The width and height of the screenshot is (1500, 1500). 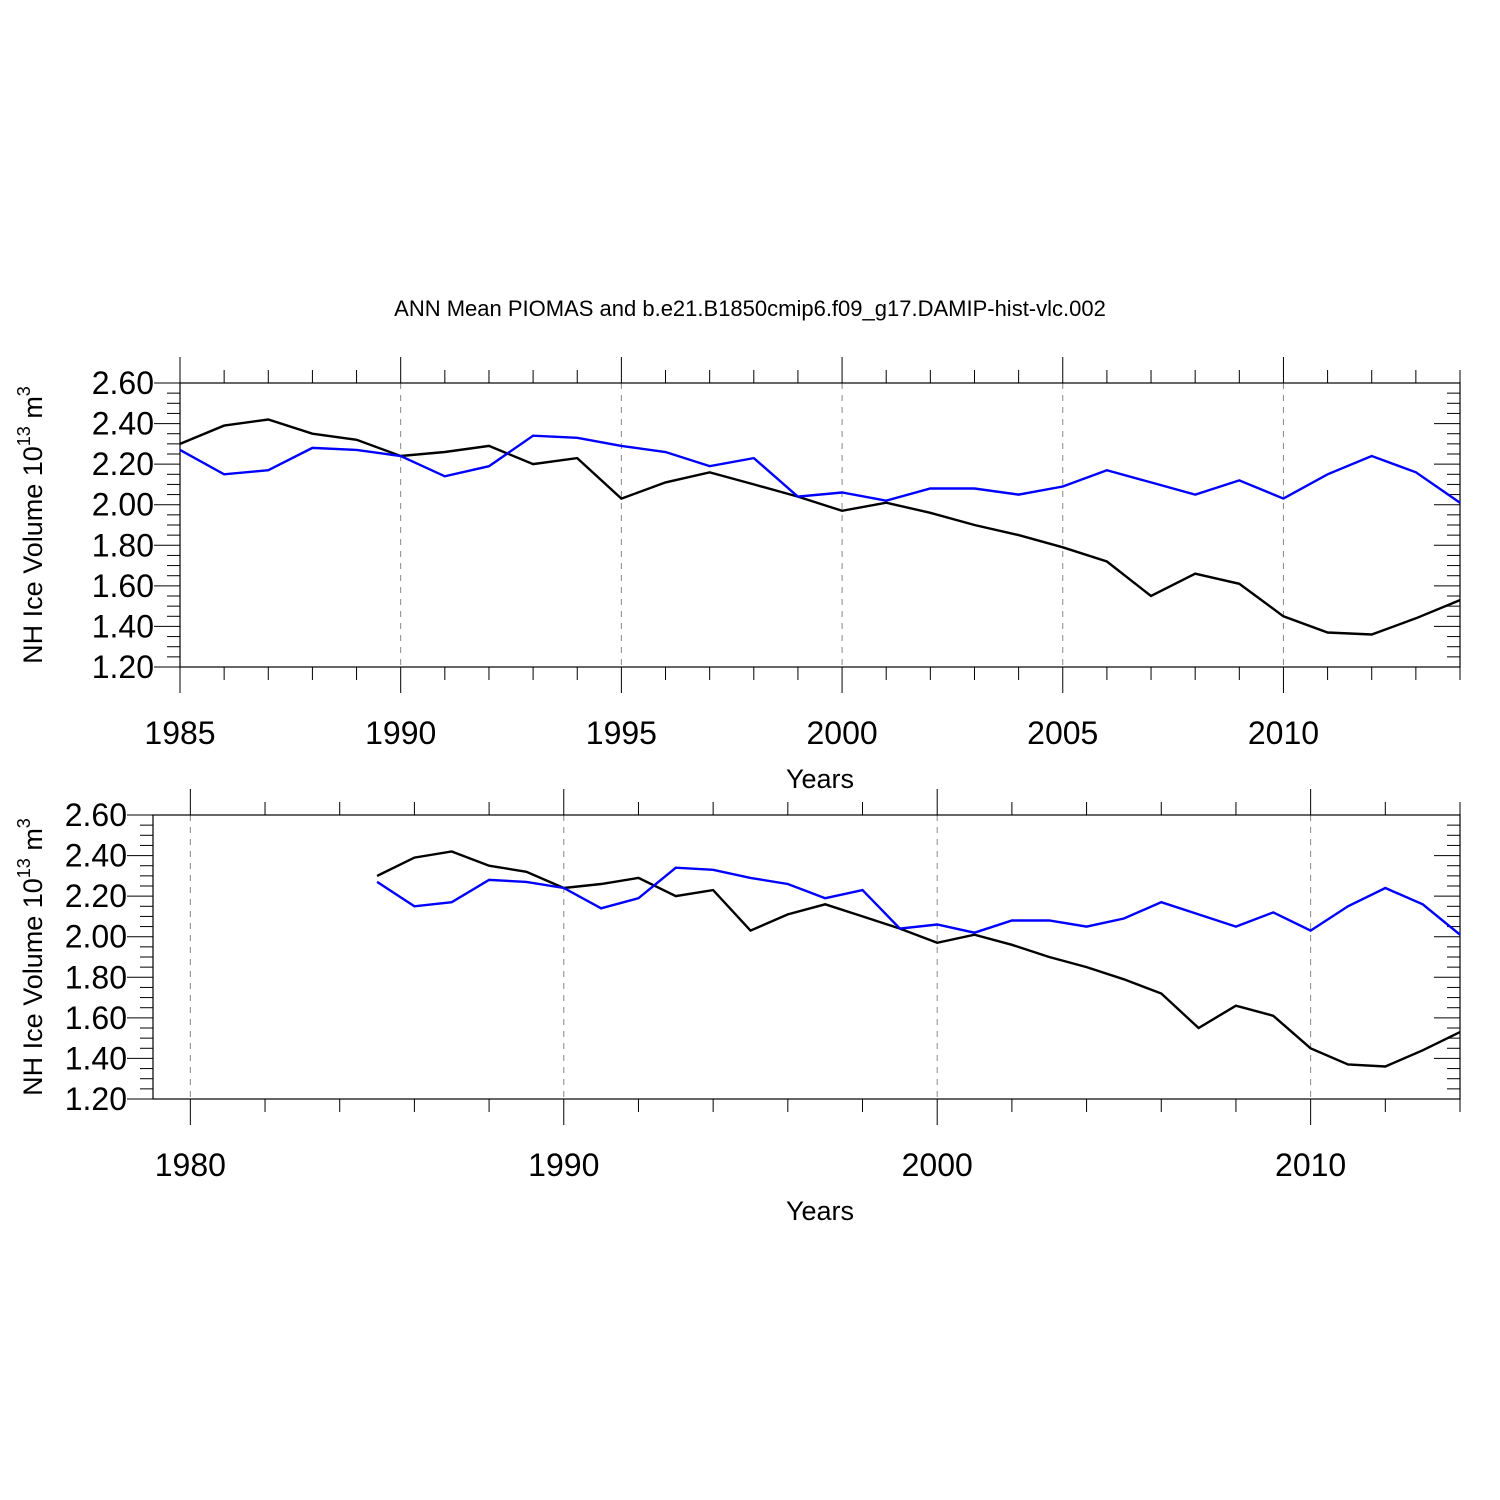 What do you see at coordinates (621, 733) in the screenshot?
I see `x-tick-label: 1995` at bounding box center [621, 733].